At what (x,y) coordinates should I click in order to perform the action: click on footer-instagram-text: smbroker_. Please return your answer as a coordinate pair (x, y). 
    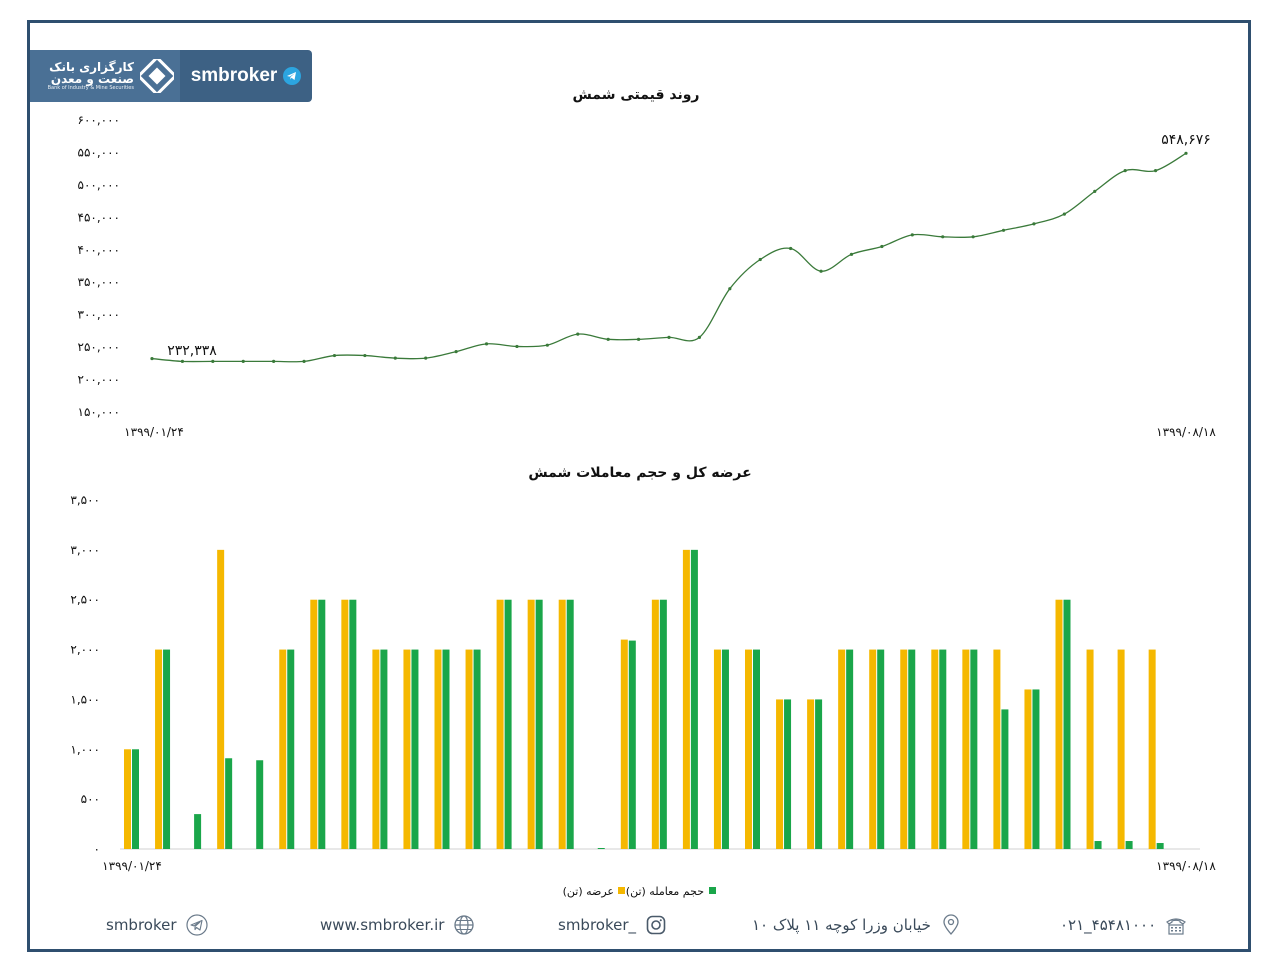
    Looking at the image, I should click on (597, 925).